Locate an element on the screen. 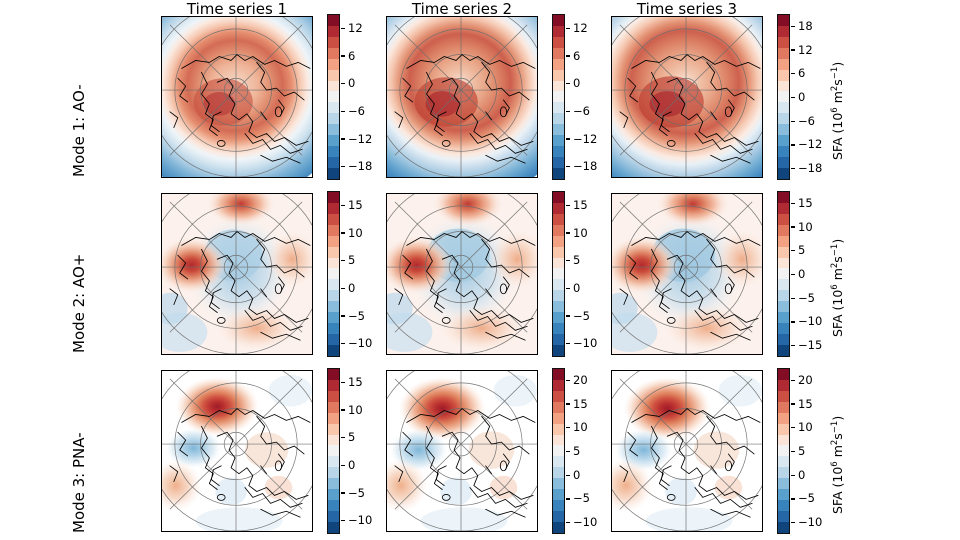 The image size is (960, 540). colorbar-mode3-ts2 is located at coordinates (558, 451).